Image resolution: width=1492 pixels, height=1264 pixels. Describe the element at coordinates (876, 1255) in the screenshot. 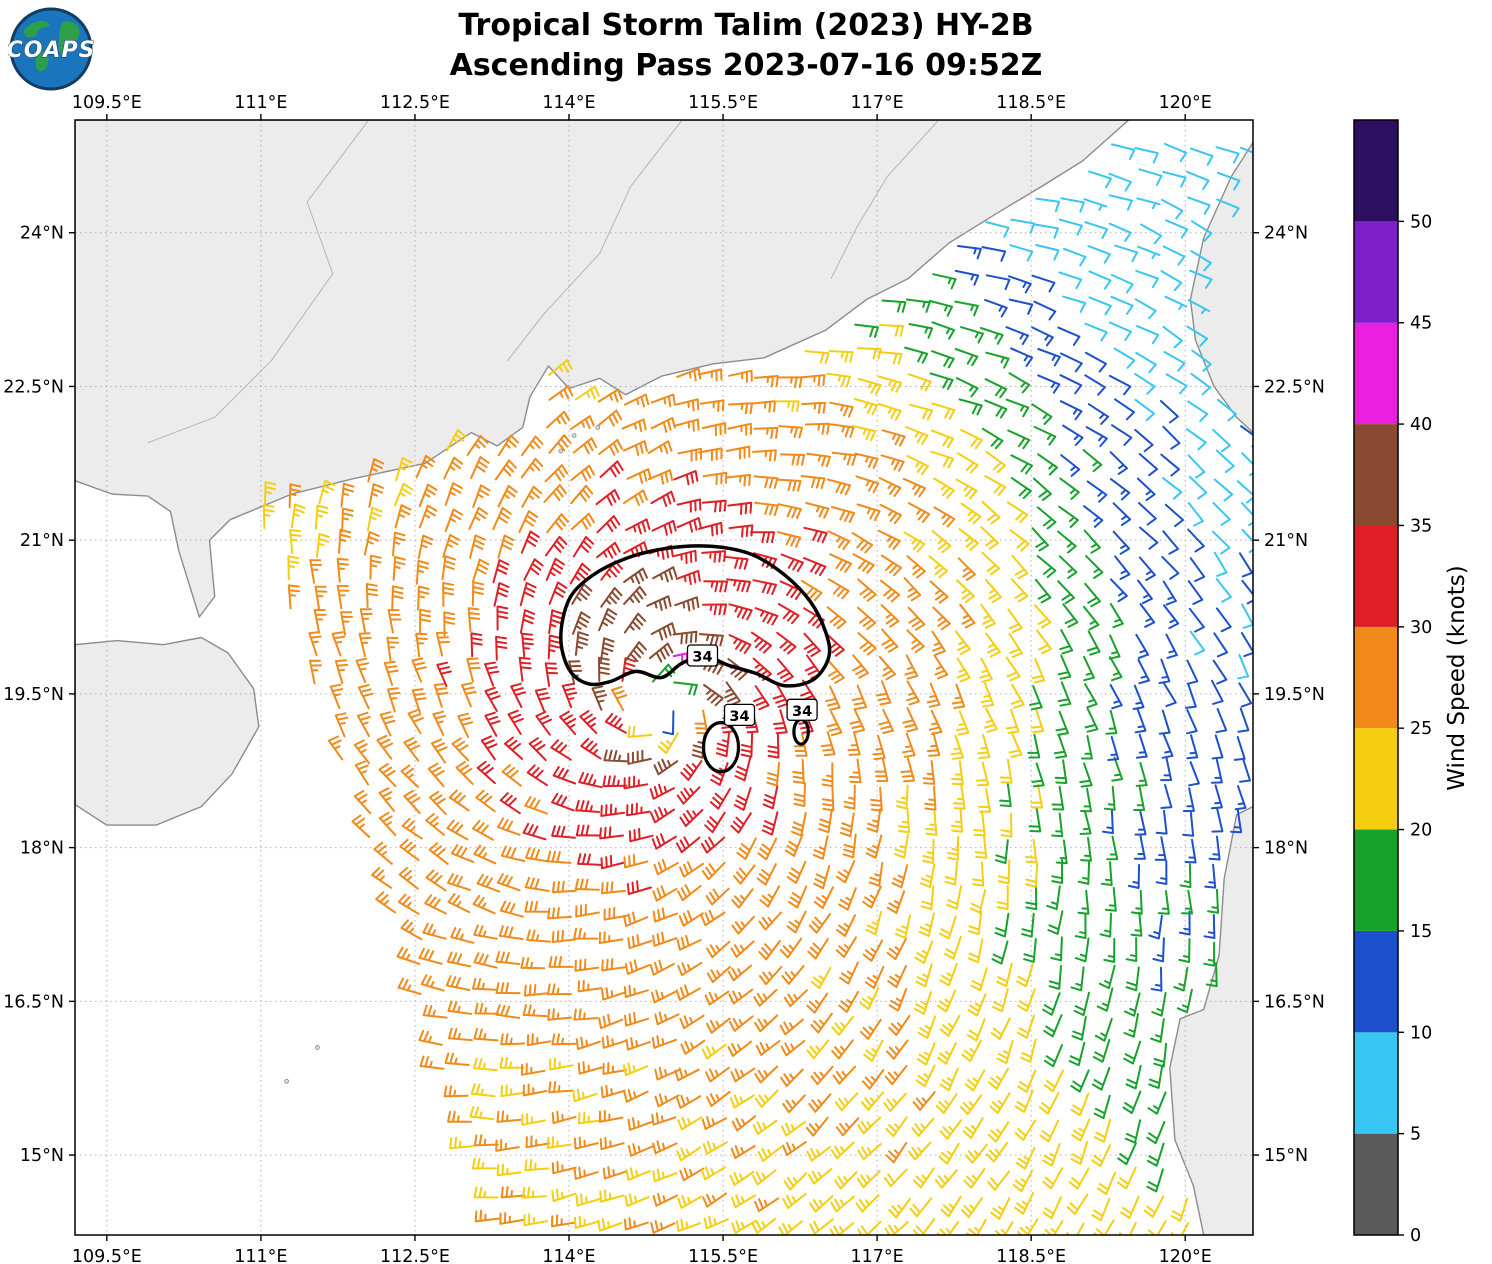

I see `x-tick-label-bottom: 117°E` at that location.